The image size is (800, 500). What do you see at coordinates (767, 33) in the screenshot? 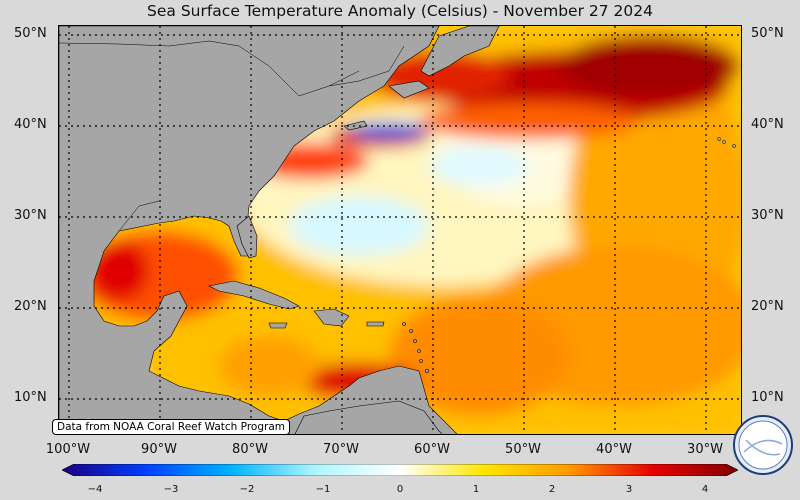
I see `lat-label-right: 50°N` at bounding box center [767, 33].